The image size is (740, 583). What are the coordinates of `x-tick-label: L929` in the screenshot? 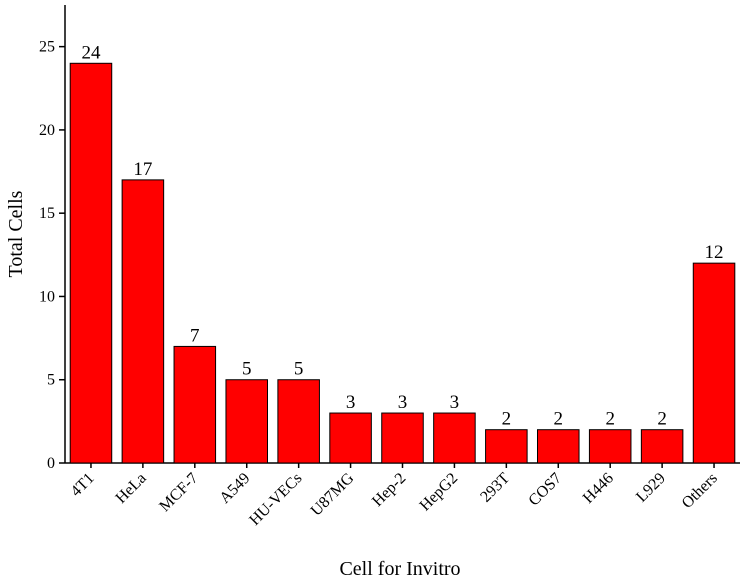 It's located at (651, 488).